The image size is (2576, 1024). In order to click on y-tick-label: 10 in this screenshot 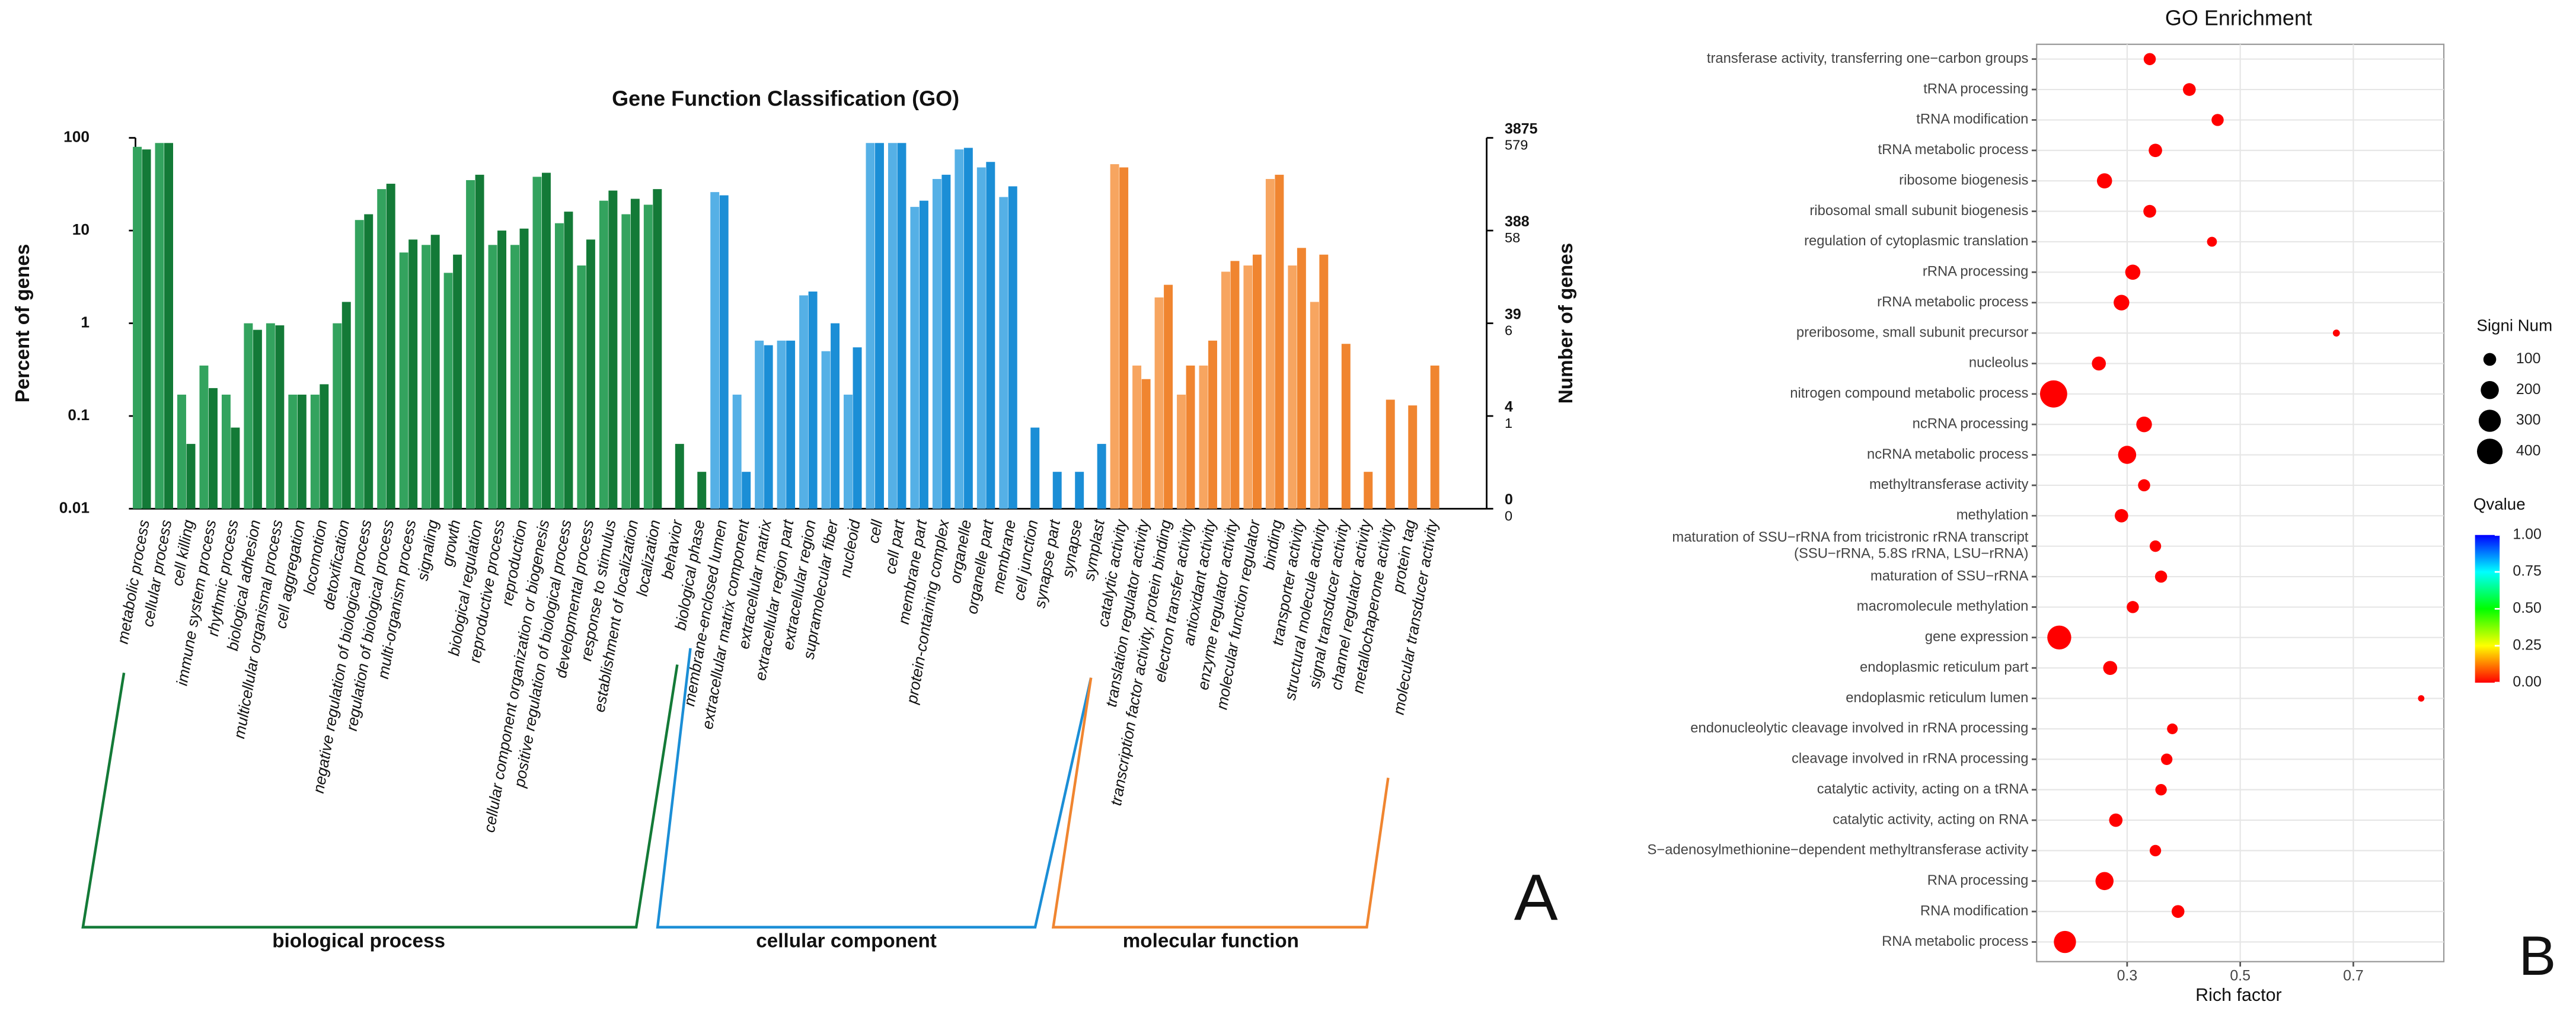, I will do `click(81, 229)`.